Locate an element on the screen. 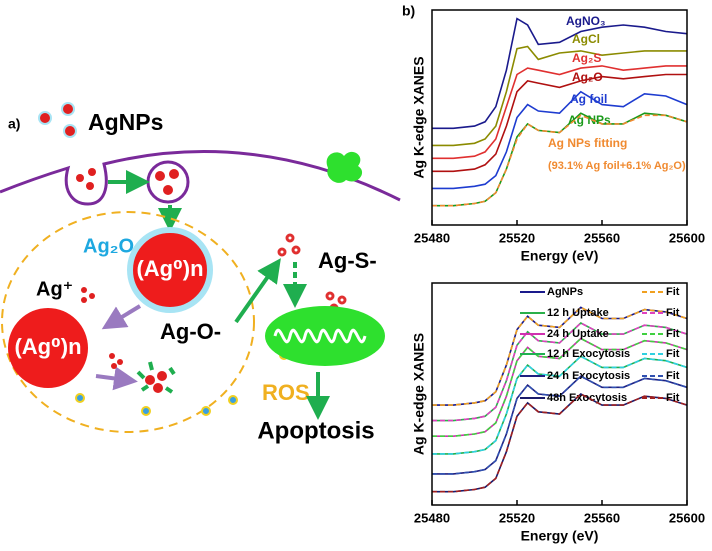  series-label: AgCl is located at coordinates (586, 39).